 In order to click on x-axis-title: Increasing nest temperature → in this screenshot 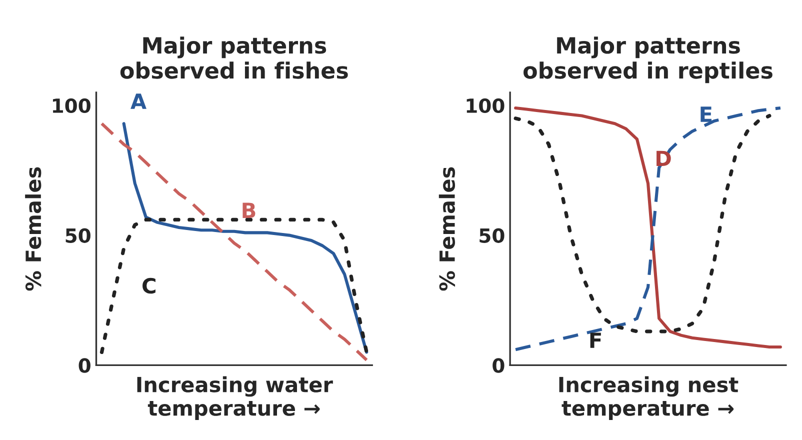, I will do `click(648, 398)`.